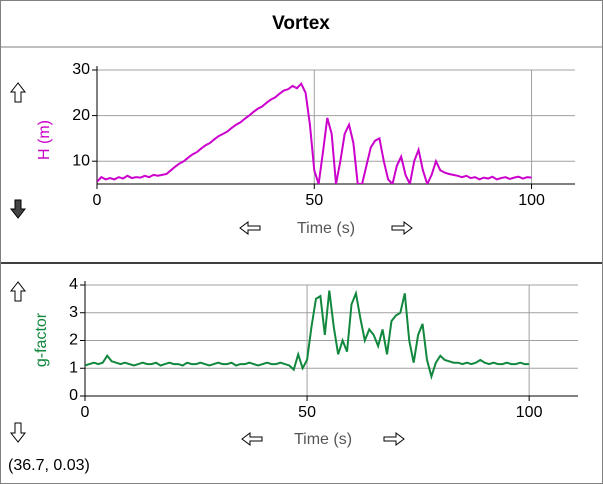  I want to click on y-tick-label: 10, so click(81, 160).